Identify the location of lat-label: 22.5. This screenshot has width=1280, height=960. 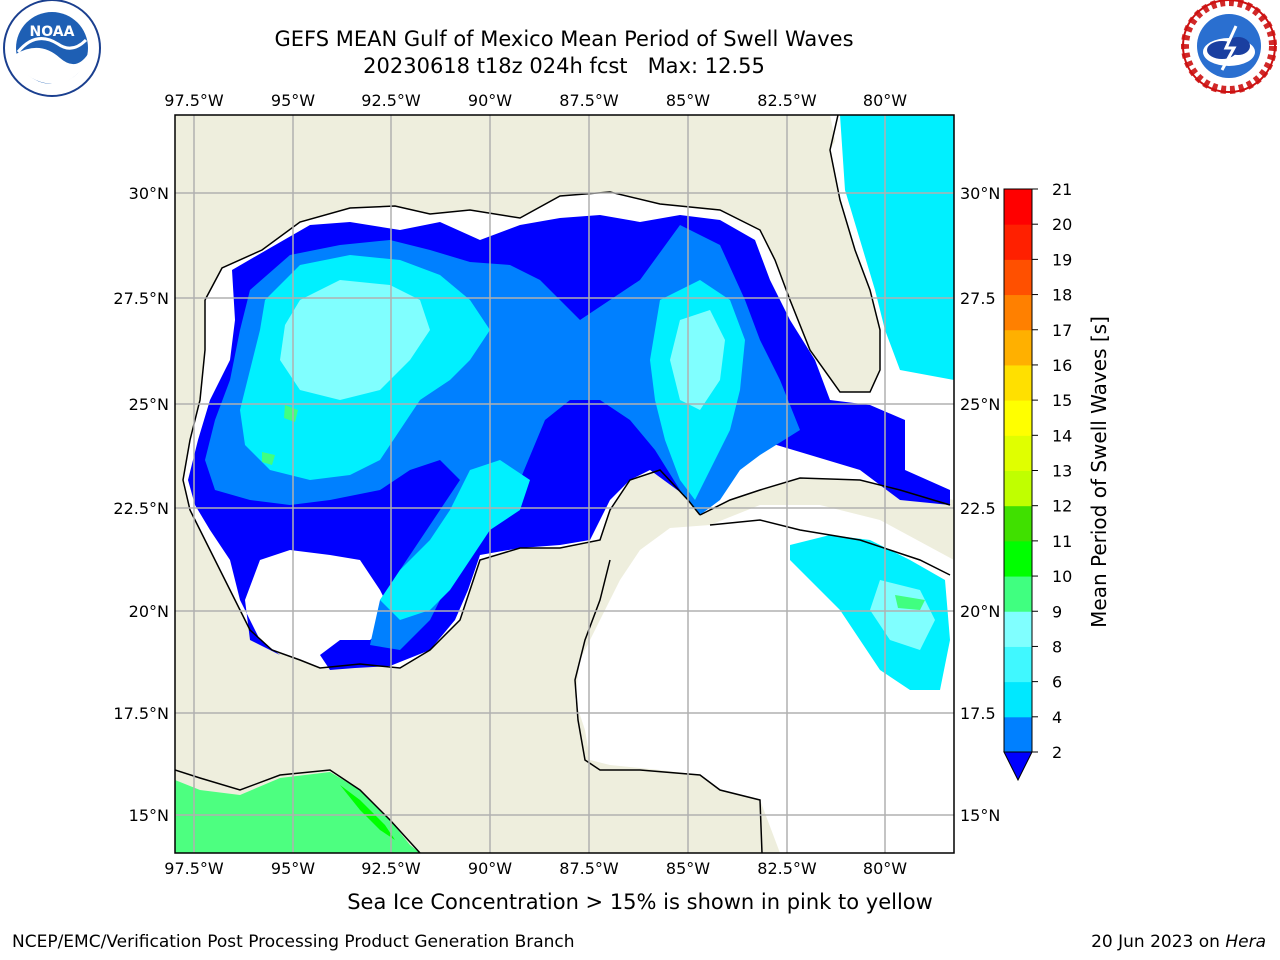
(978, 508).